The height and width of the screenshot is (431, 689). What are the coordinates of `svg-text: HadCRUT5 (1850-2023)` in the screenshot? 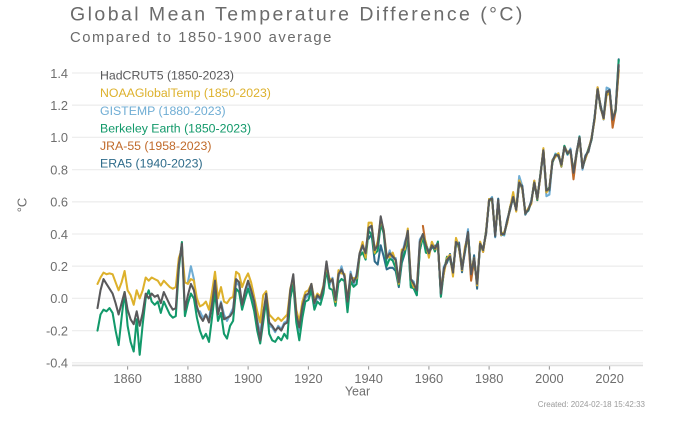 It's located at (167, 76).